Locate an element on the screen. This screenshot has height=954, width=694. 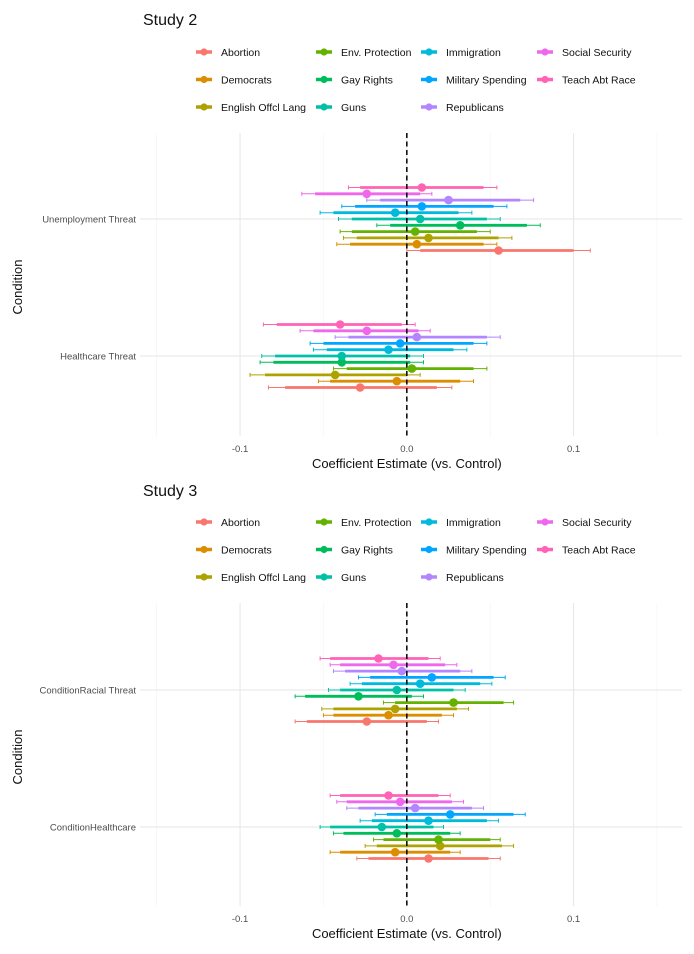
legend-label: Republicans is located at coordinates (475, 108).